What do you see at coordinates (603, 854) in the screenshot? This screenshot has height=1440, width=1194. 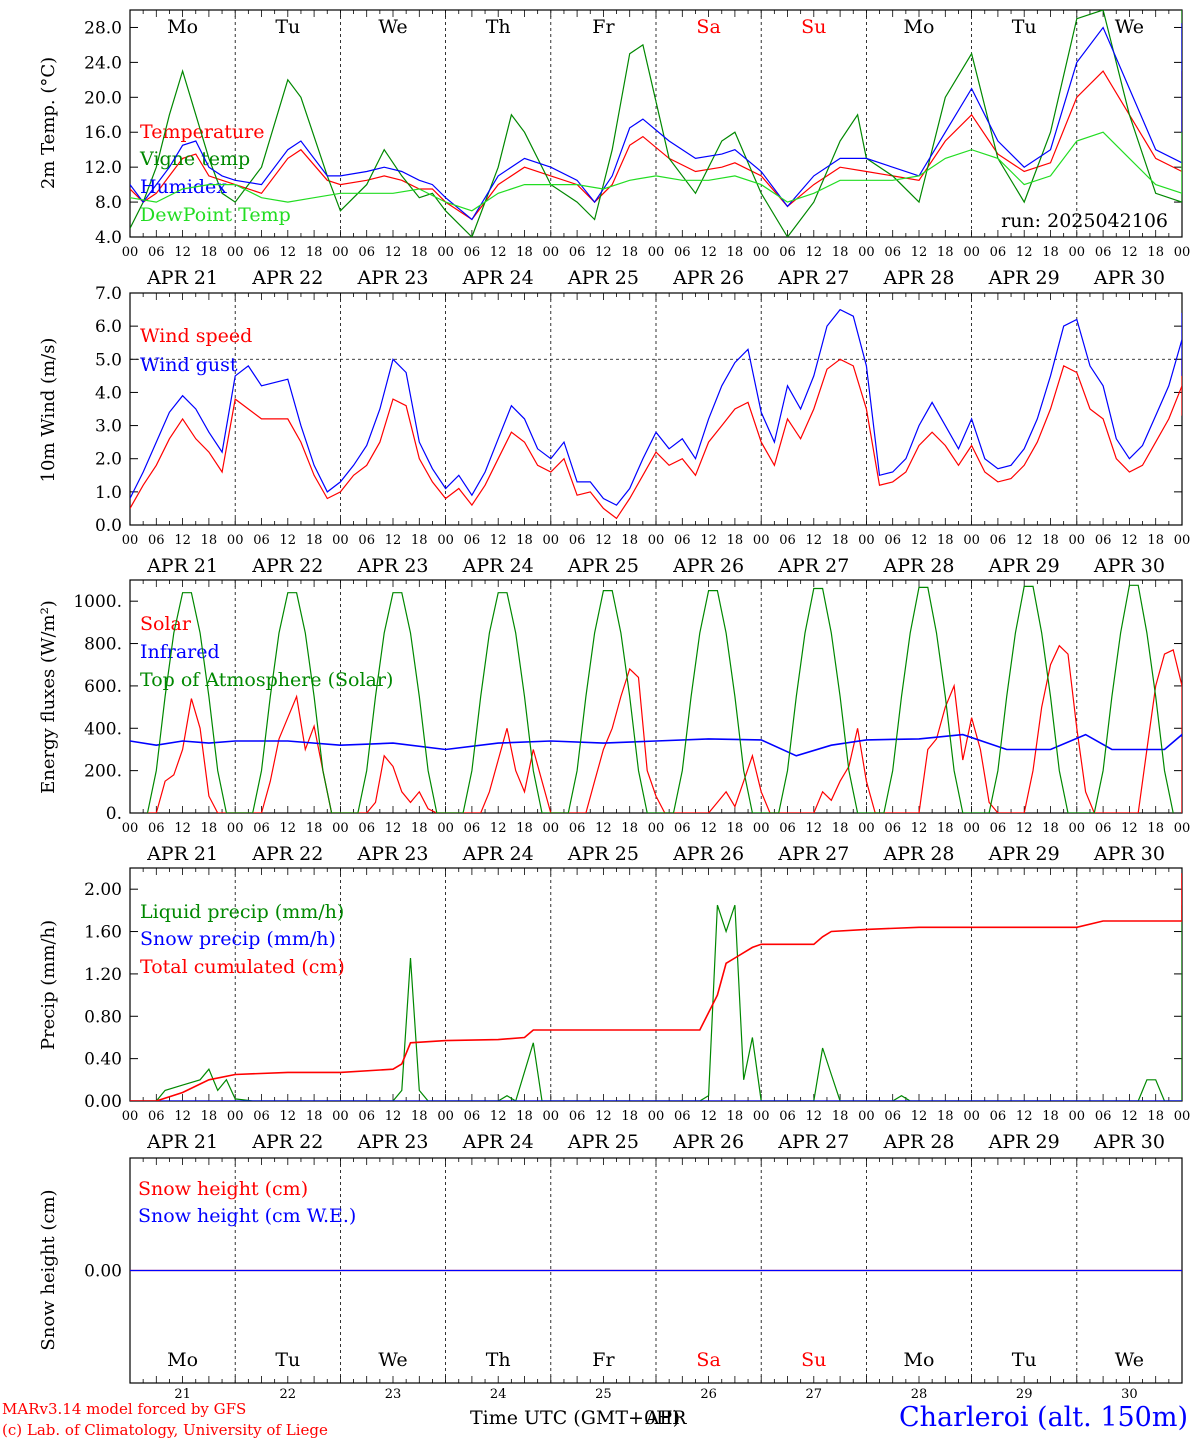 I see `panel-2-date-label: APR 25` at bounding box center [603, 854].